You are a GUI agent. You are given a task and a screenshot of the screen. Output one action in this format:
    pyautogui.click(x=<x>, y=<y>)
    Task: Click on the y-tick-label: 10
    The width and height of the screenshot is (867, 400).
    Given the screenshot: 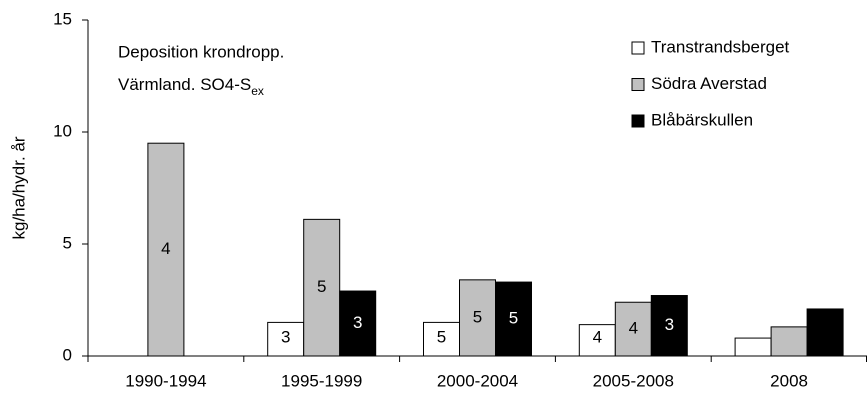 What is the action you would take?
    pyautogui.click(x=62, y=130)
    